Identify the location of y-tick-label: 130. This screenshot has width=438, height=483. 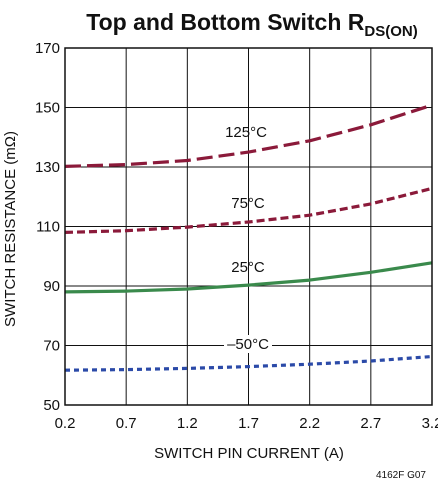
(47, 167).